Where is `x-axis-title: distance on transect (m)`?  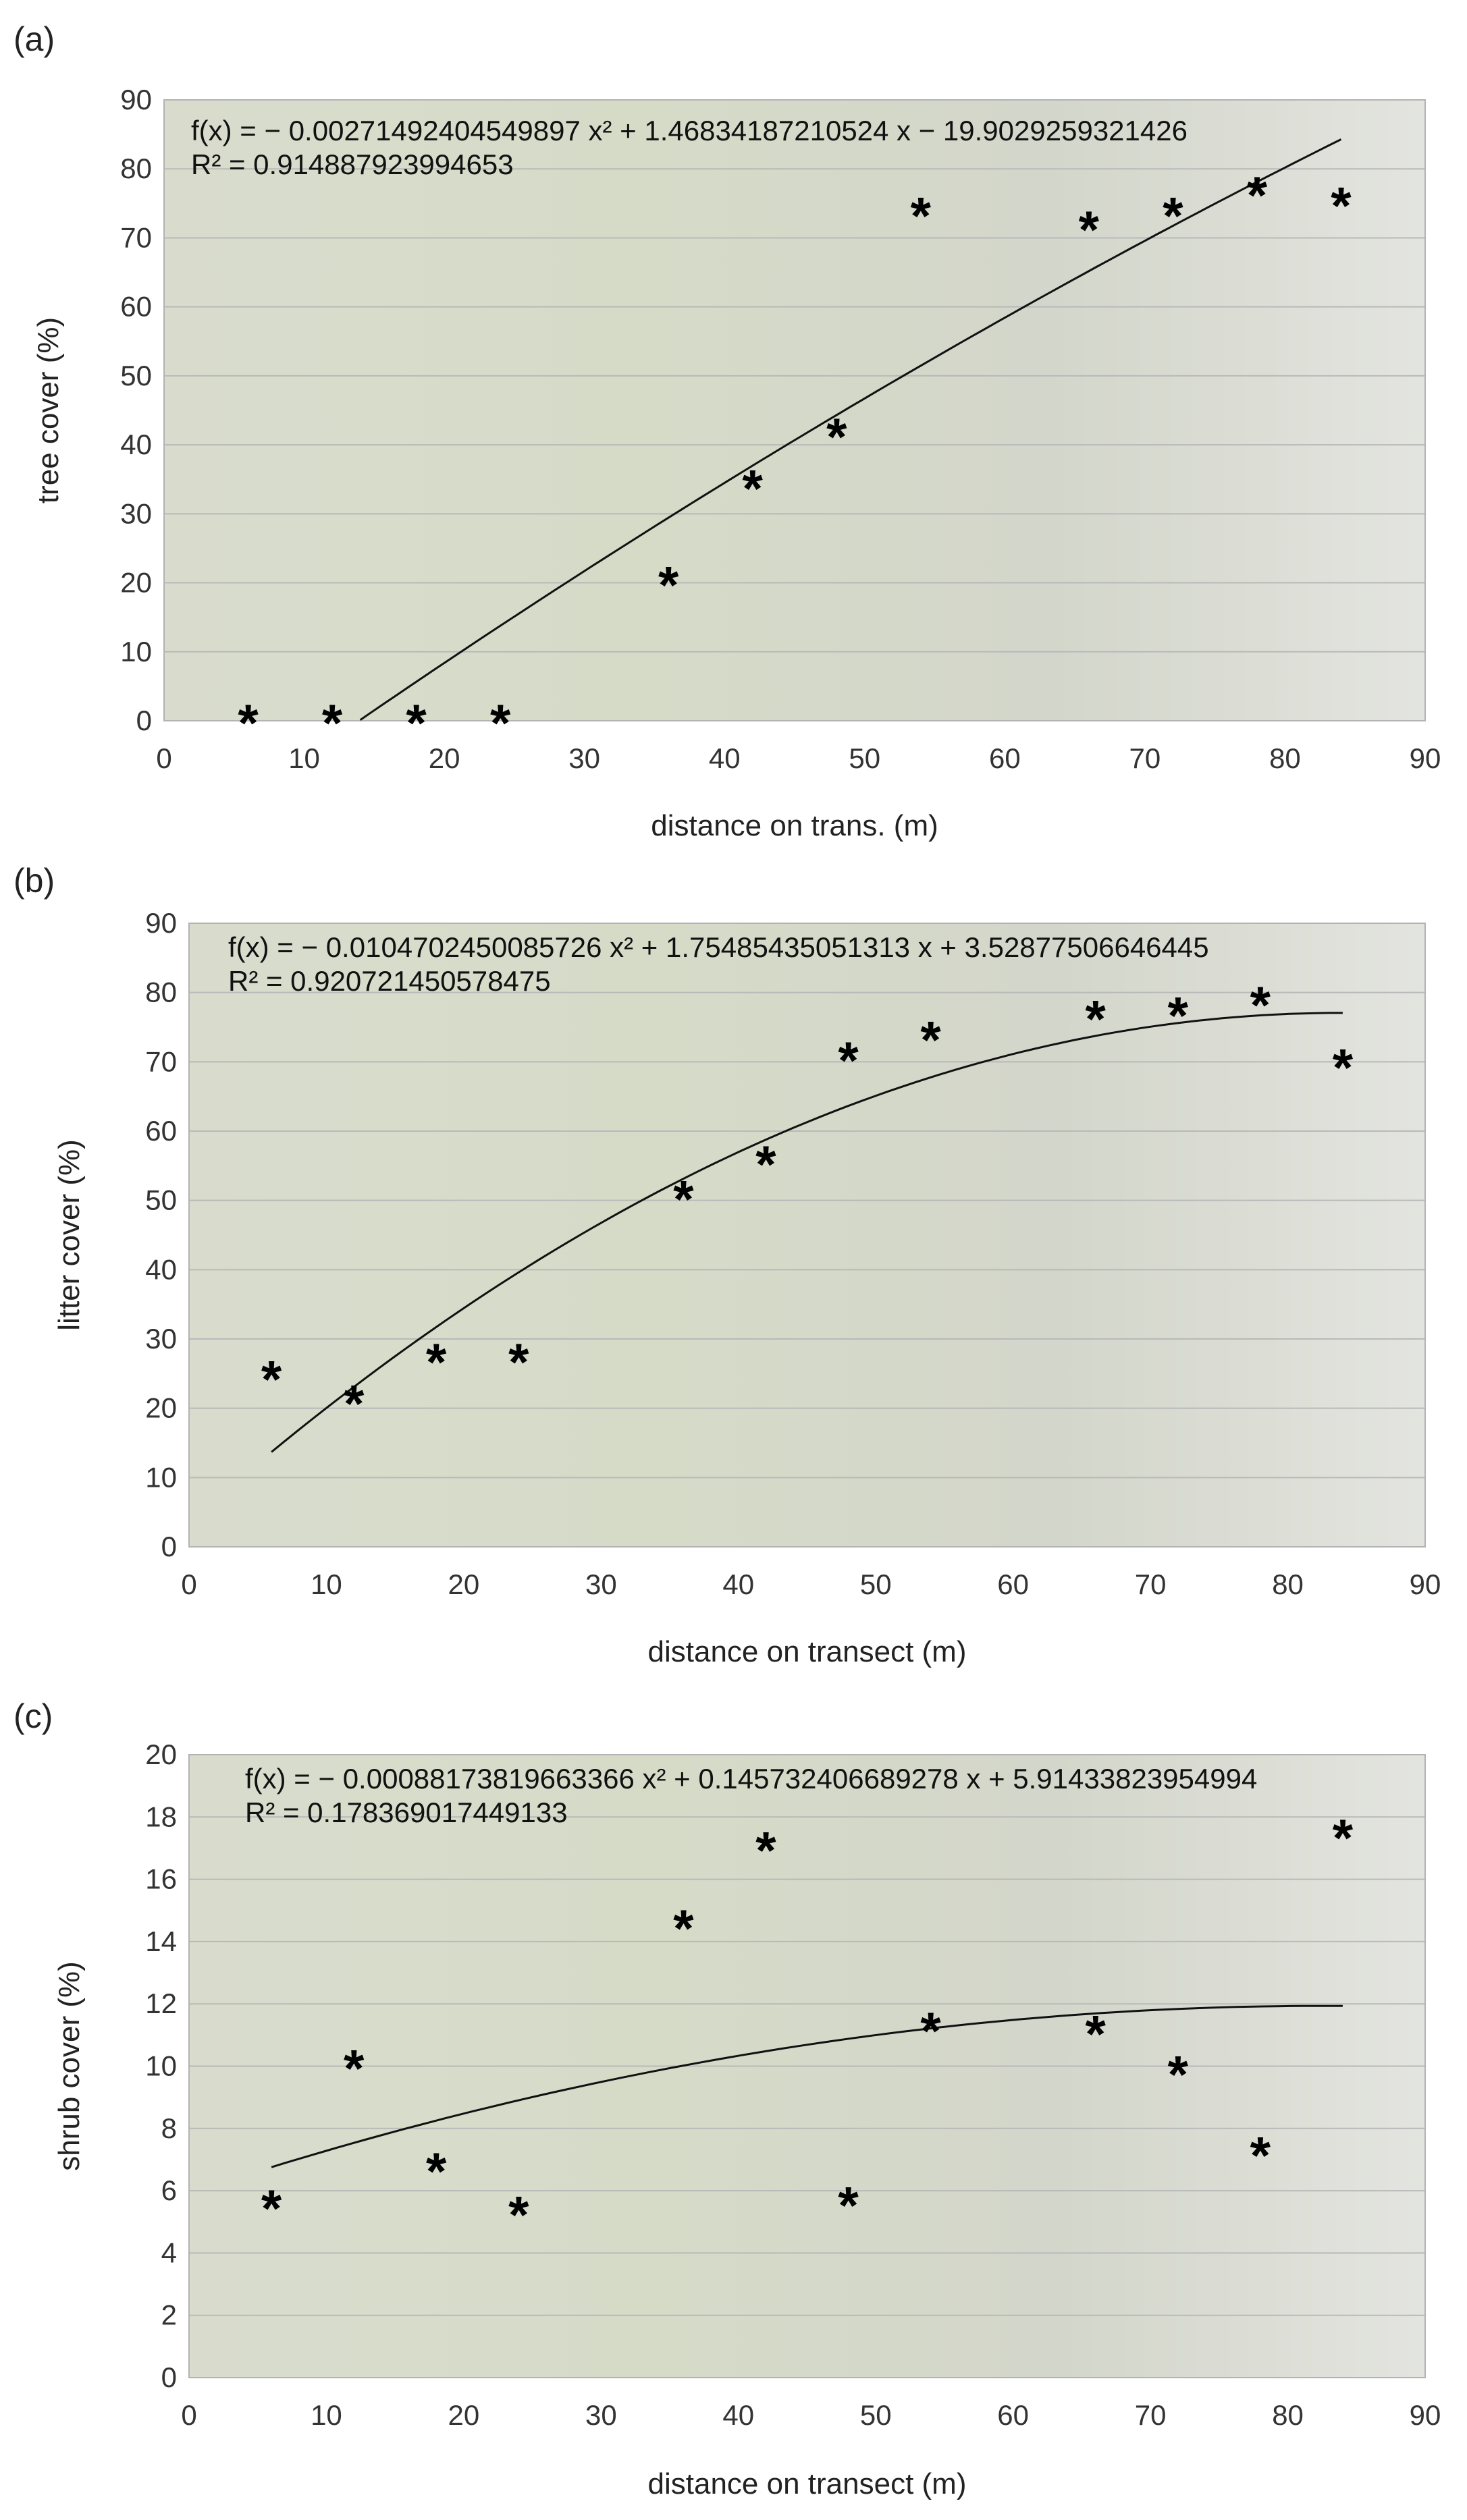
x-axis-title: distance on transect (m) is located at coordinates (807, 1652).